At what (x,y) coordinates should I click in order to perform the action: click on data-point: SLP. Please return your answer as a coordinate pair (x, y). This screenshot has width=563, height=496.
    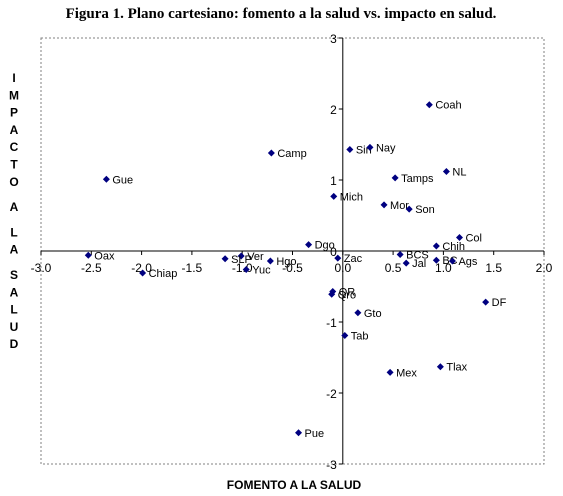
    Looking at the image, I should click on (236, 260).